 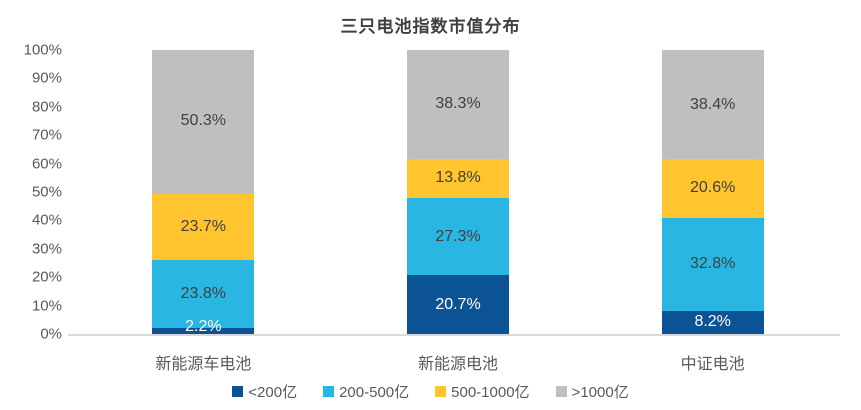 I want to click on y-axis-tick: 80%, so click(x=46, y=107).